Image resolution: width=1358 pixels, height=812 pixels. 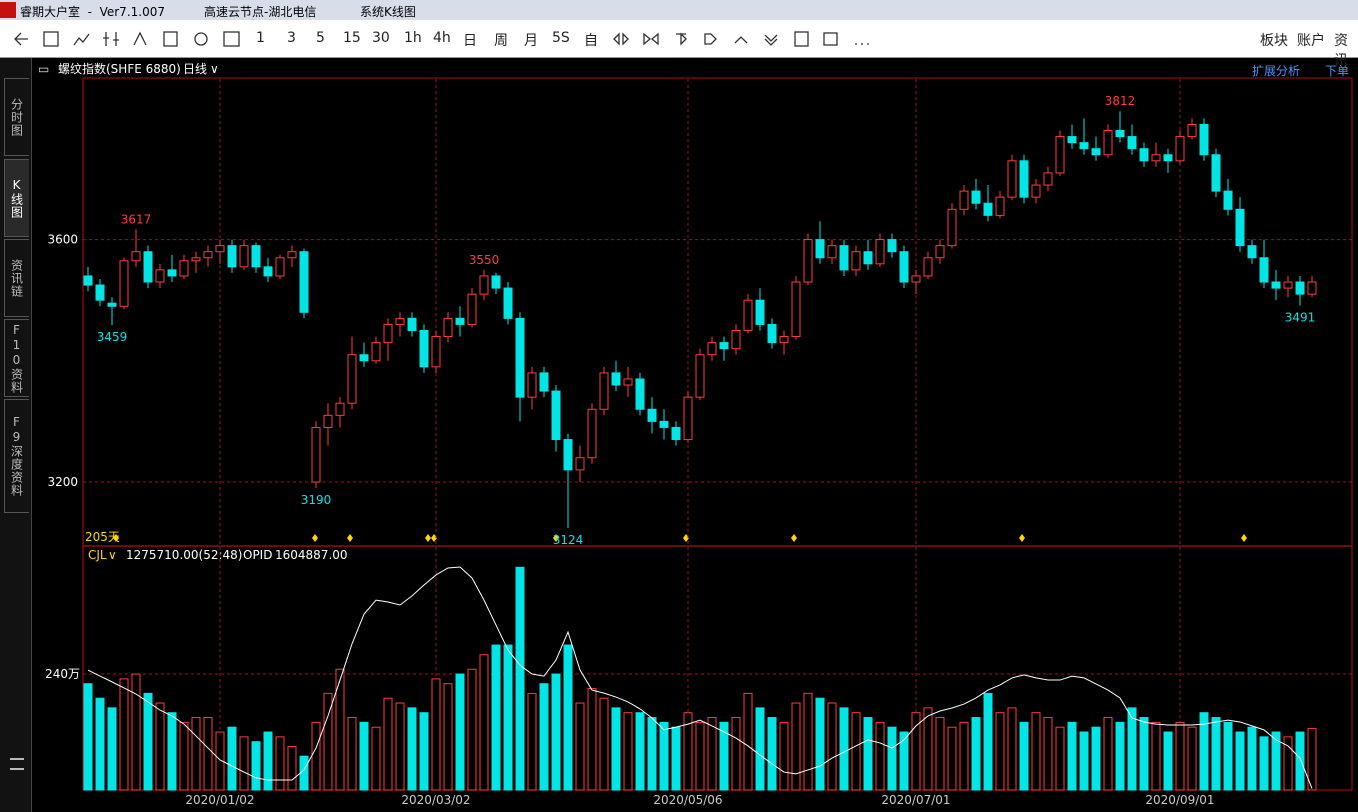 I want to click on period: 日线, so click(x=195, y=69).